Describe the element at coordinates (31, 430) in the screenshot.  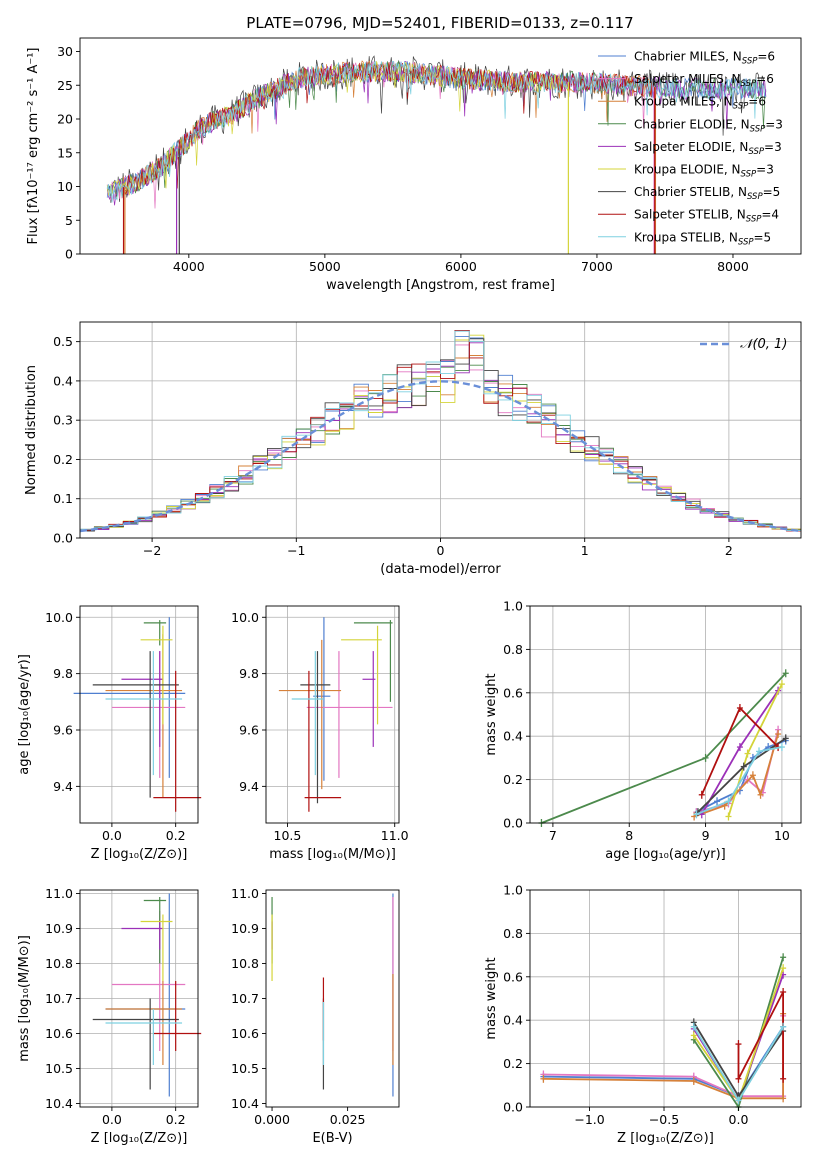
I see `y-axis-label: Normed distribution` at that location.